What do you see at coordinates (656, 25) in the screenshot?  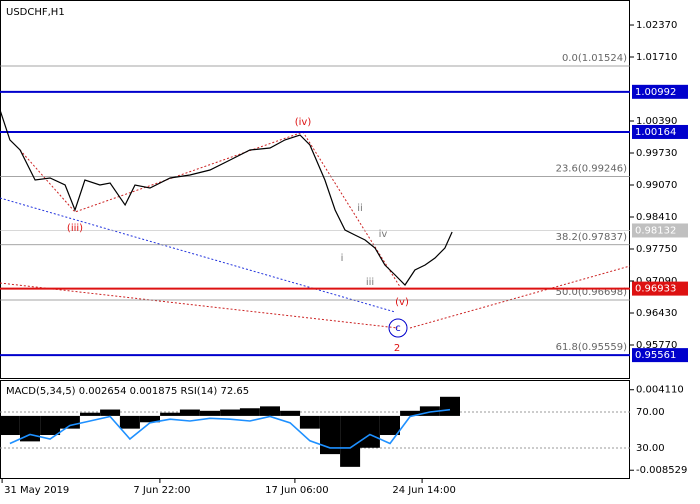 I see `y-tick-label: 1.02370` at bounding box center [656, 25].